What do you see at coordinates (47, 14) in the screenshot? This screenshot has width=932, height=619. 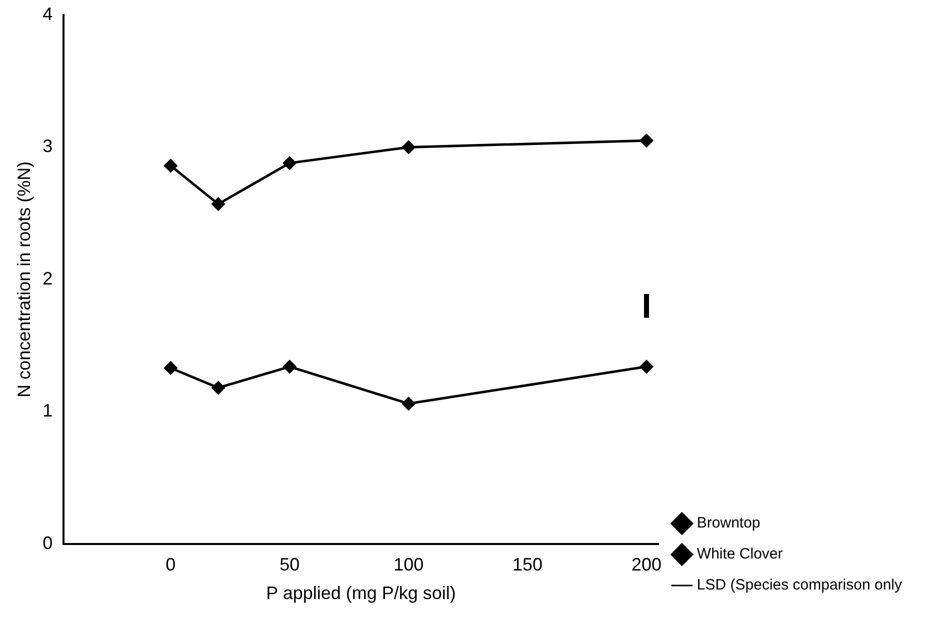 I see `y-tick-label: 4` at bounding box center [47, 14].